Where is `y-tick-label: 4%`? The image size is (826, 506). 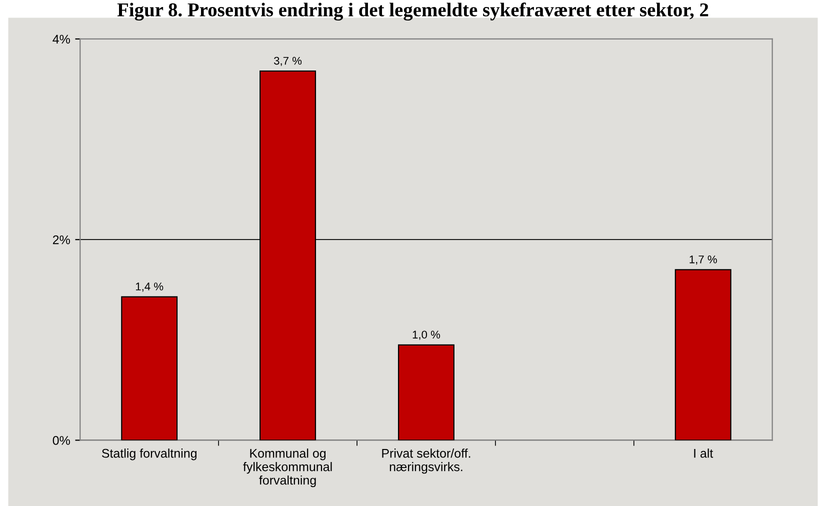 y-tick-label: 4% is located at coordinates (61, 39).